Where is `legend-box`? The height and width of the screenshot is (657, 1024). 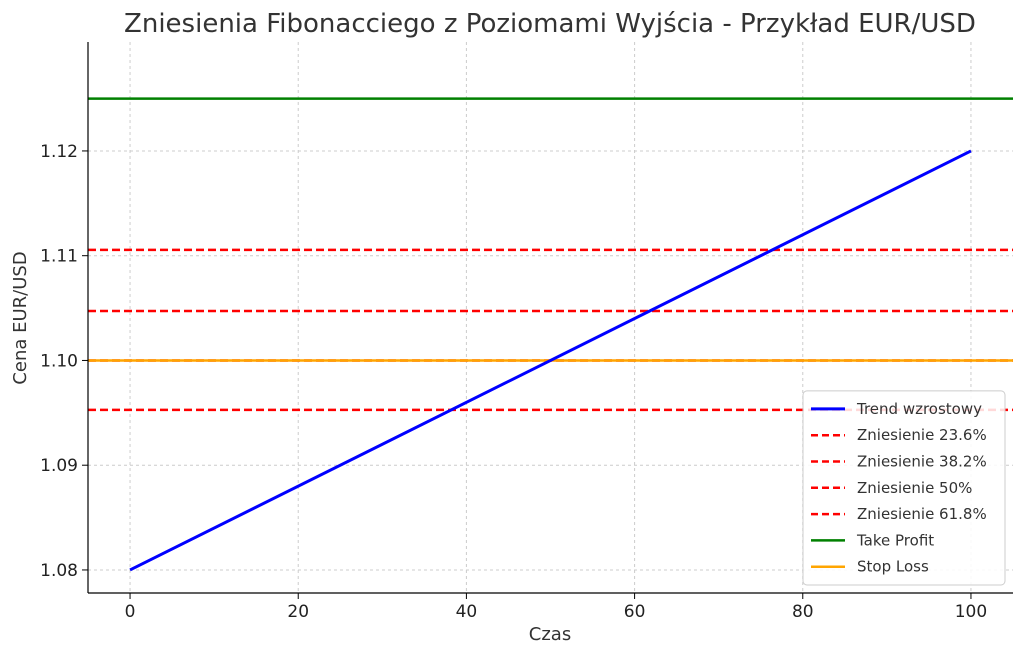
legend-box is located at coordinates (904, 488).